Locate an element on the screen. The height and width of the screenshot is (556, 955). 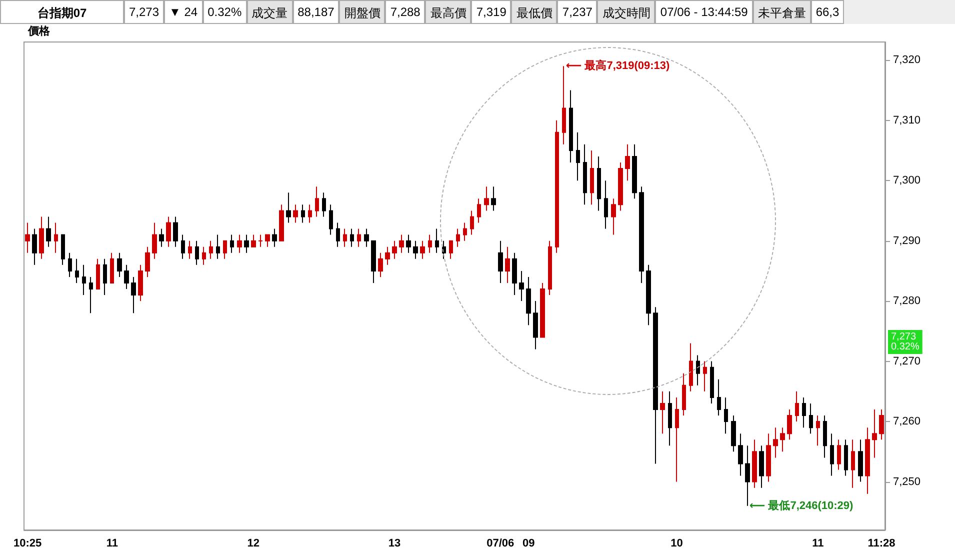
x-tick-label: 13 is located at coordinates (394, 544).